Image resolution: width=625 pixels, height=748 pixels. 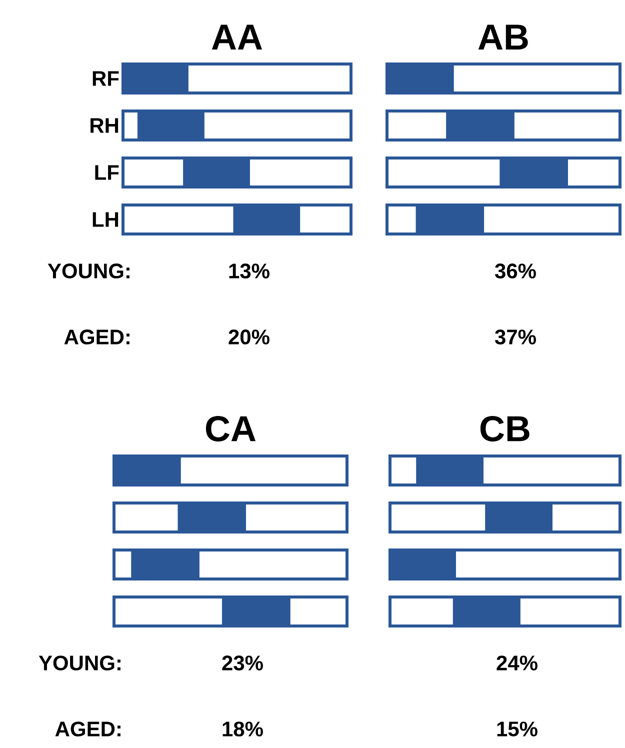 What do you see at coordinates (515, 271) in the screenshot?
I see `text: 36%` at bounding box center [515, 271].